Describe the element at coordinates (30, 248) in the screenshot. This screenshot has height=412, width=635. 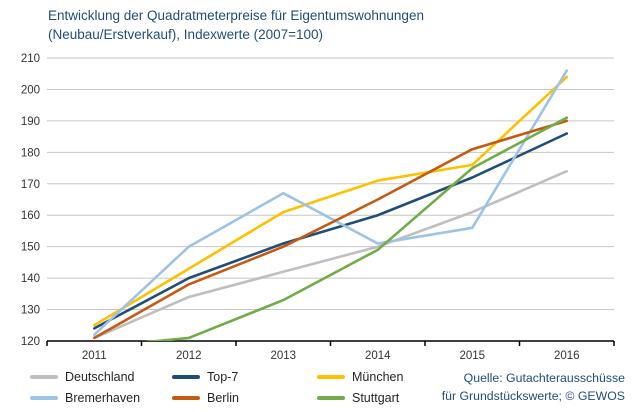
I see `y-axis-label-150: 150` at that location.